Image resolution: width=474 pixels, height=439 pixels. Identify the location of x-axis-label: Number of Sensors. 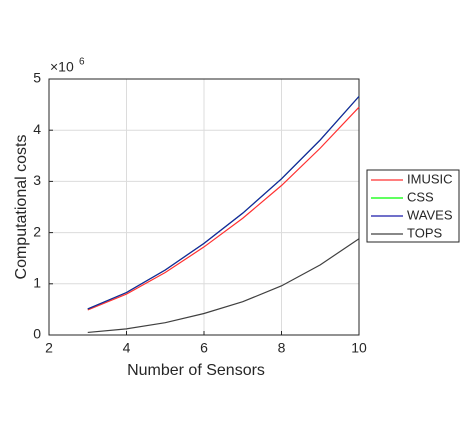
(196, 370).